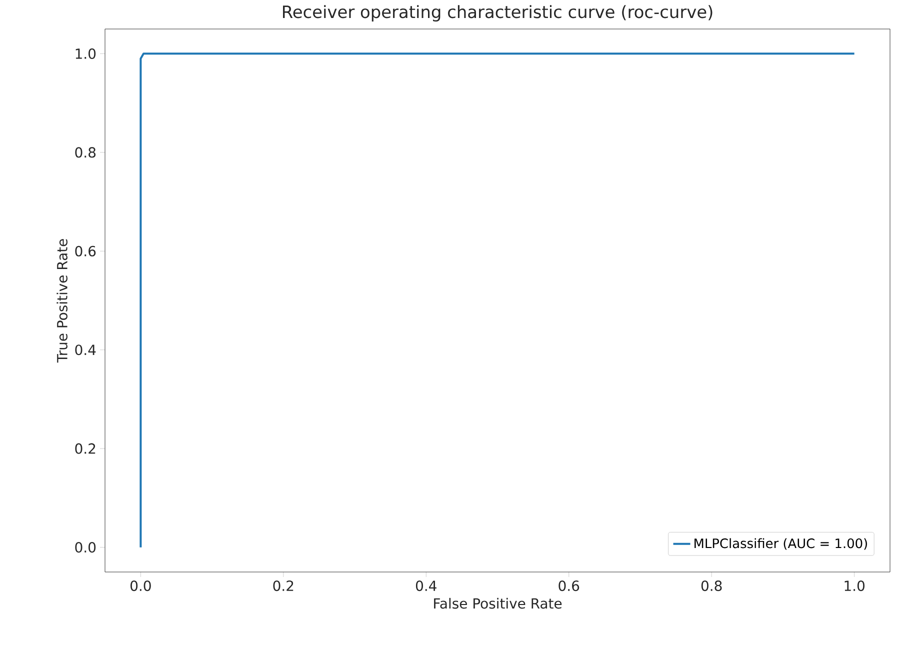 The width and height of the screenshot is (902, 646). What do you see at coordinates (711, 586) in the screenshot?
I see `x-tick-label: 0.8` at bounding box center [711, 586].